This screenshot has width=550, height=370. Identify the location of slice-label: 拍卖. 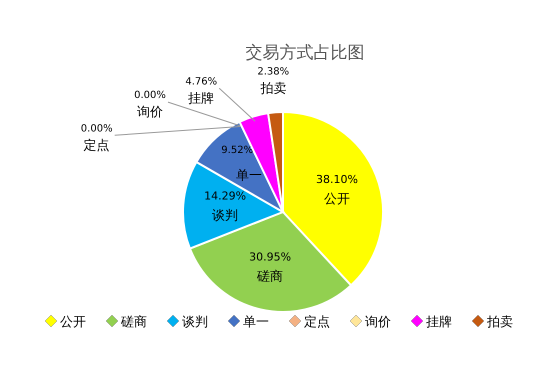
(272, 88).